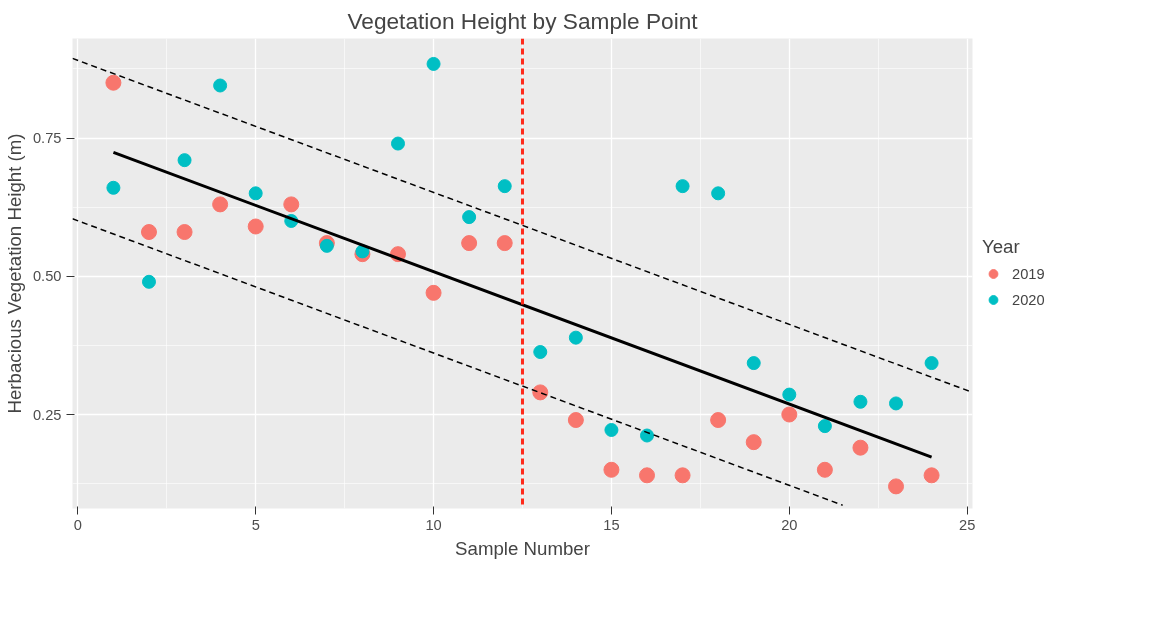 The width and height of the screenshot is (1164, 621). I want to click on x-tick-label: 15, so click(611, 524).